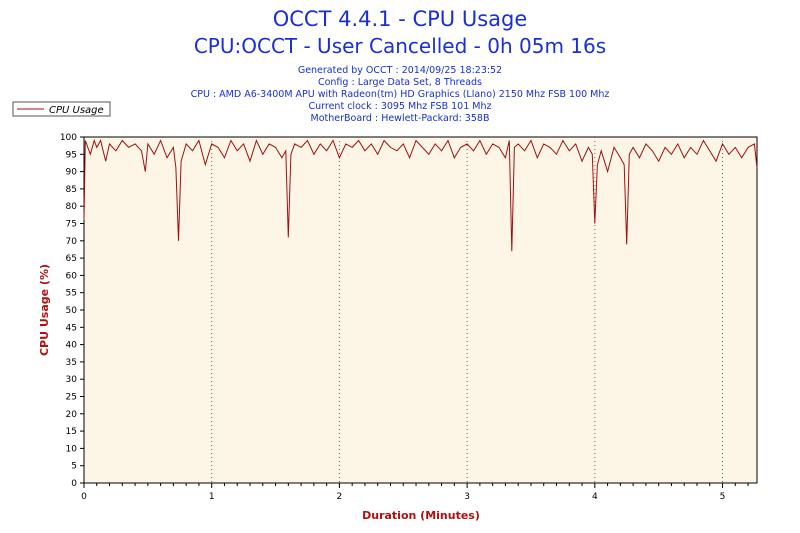 The width and height of the screenshot is (800, 533). I want to click on chart-subtitle: CPU:OCCT - User Cancelled - 0h 05m 16s, so click(400, 46).